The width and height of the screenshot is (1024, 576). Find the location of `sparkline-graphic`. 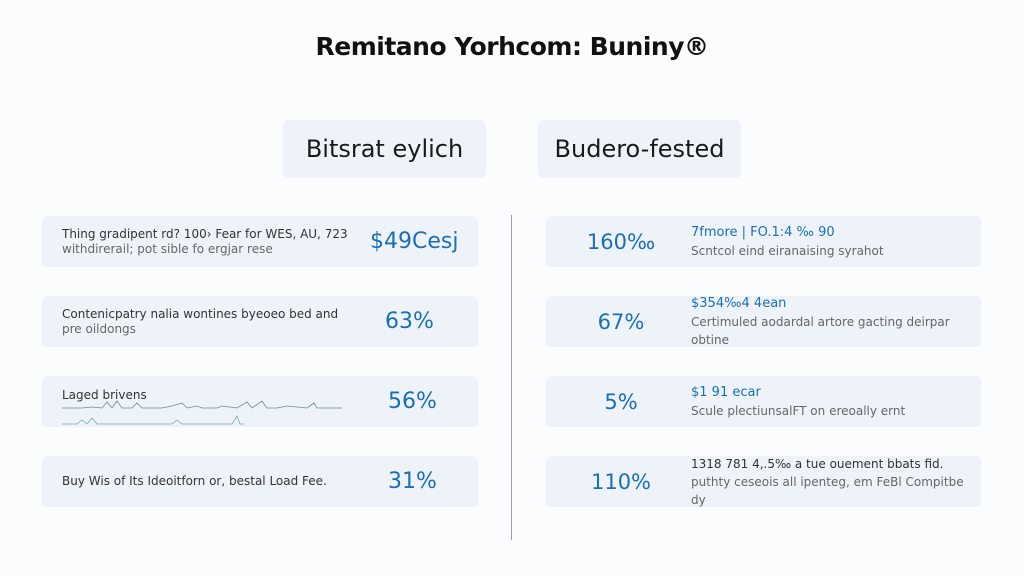

sparkline-graphic is located at coordinates (202, 412).